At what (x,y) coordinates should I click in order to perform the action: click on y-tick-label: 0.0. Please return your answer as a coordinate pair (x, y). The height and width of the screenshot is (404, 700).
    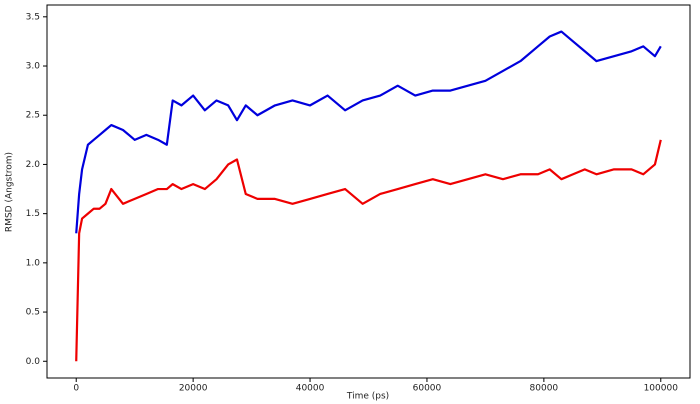
    Looking at the image, I should click on (33, 362).